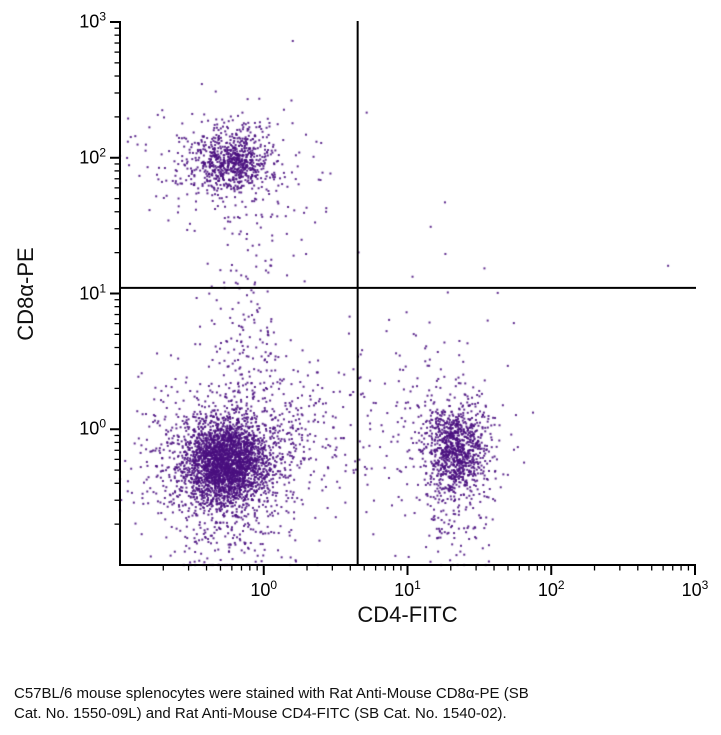  I want to click on x-axis-tick-label: 10¹, so click(407, 589).